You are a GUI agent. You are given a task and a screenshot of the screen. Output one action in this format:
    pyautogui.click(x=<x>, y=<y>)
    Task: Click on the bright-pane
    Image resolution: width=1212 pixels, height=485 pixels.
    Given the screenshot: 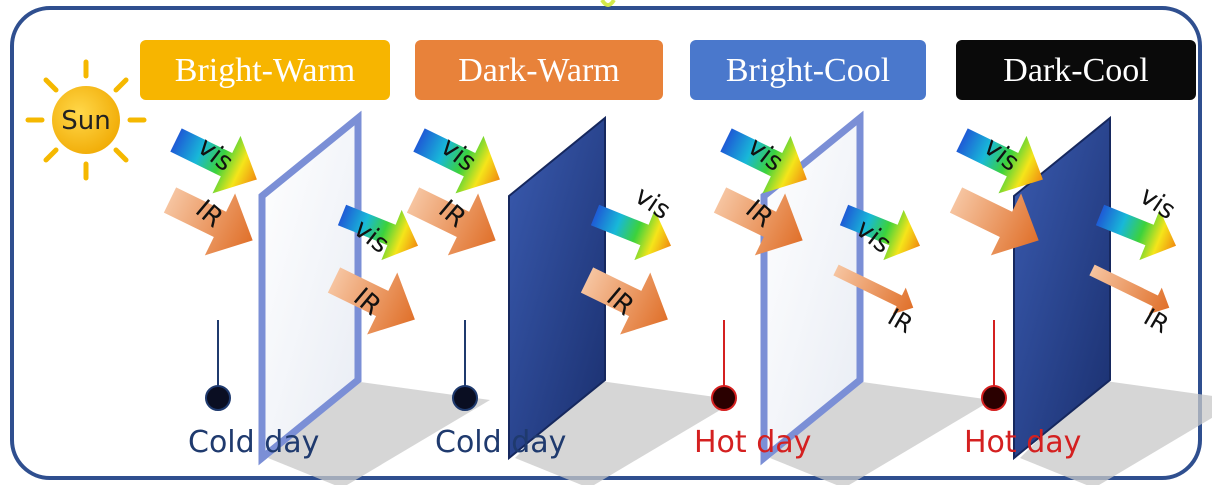 What is the action you would take?
    pyautogui.click(x=310, y=288)
    